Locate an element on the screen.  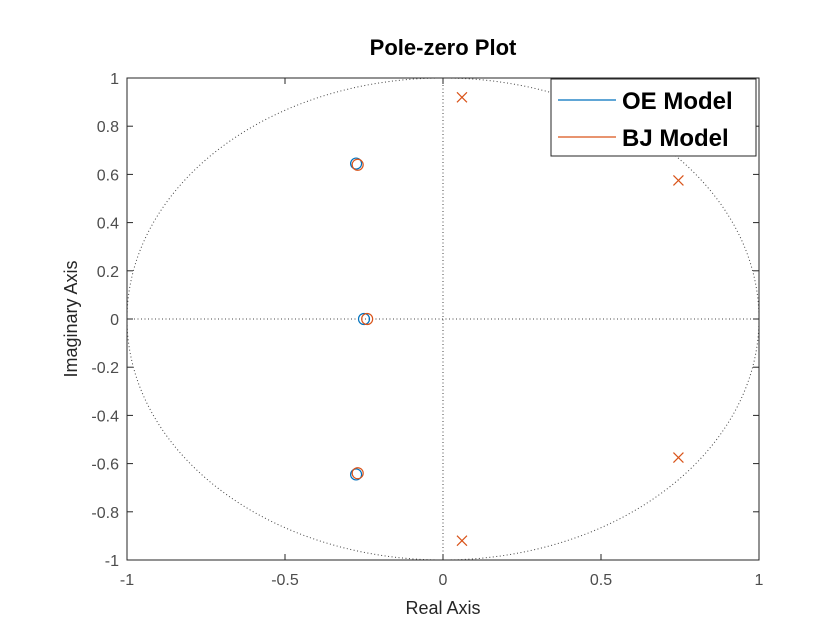
y-tick-label: 0.6 is located at coordinates (108, 175).